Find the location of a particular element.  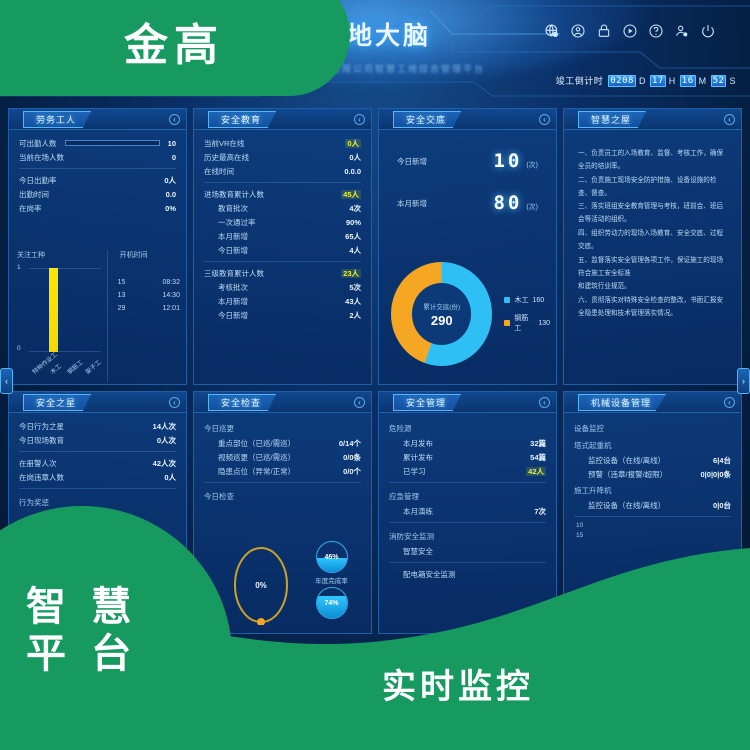

panel-safety-disclosure-body: 今日新增 10 (次) 本月新增 80 (次) is located at coordinates (467, 257).